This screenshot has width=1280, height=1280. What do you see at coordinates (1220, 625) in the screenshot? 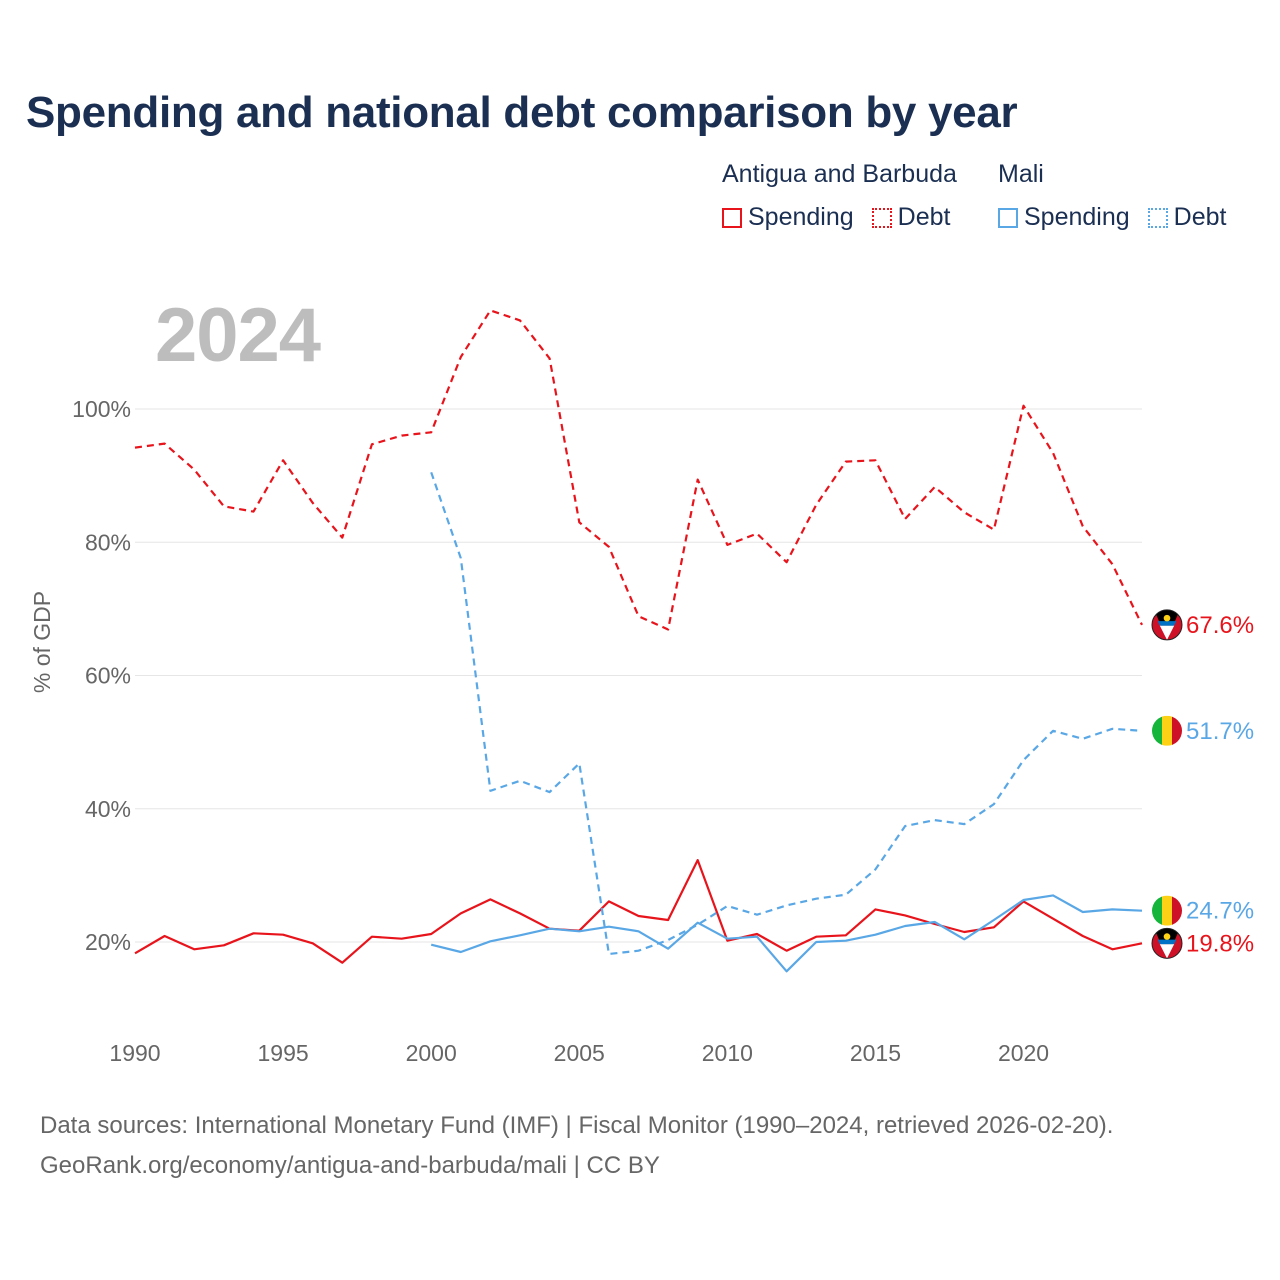
I see `end-value-label: 67.6%` at bounding box center [1220, 625].